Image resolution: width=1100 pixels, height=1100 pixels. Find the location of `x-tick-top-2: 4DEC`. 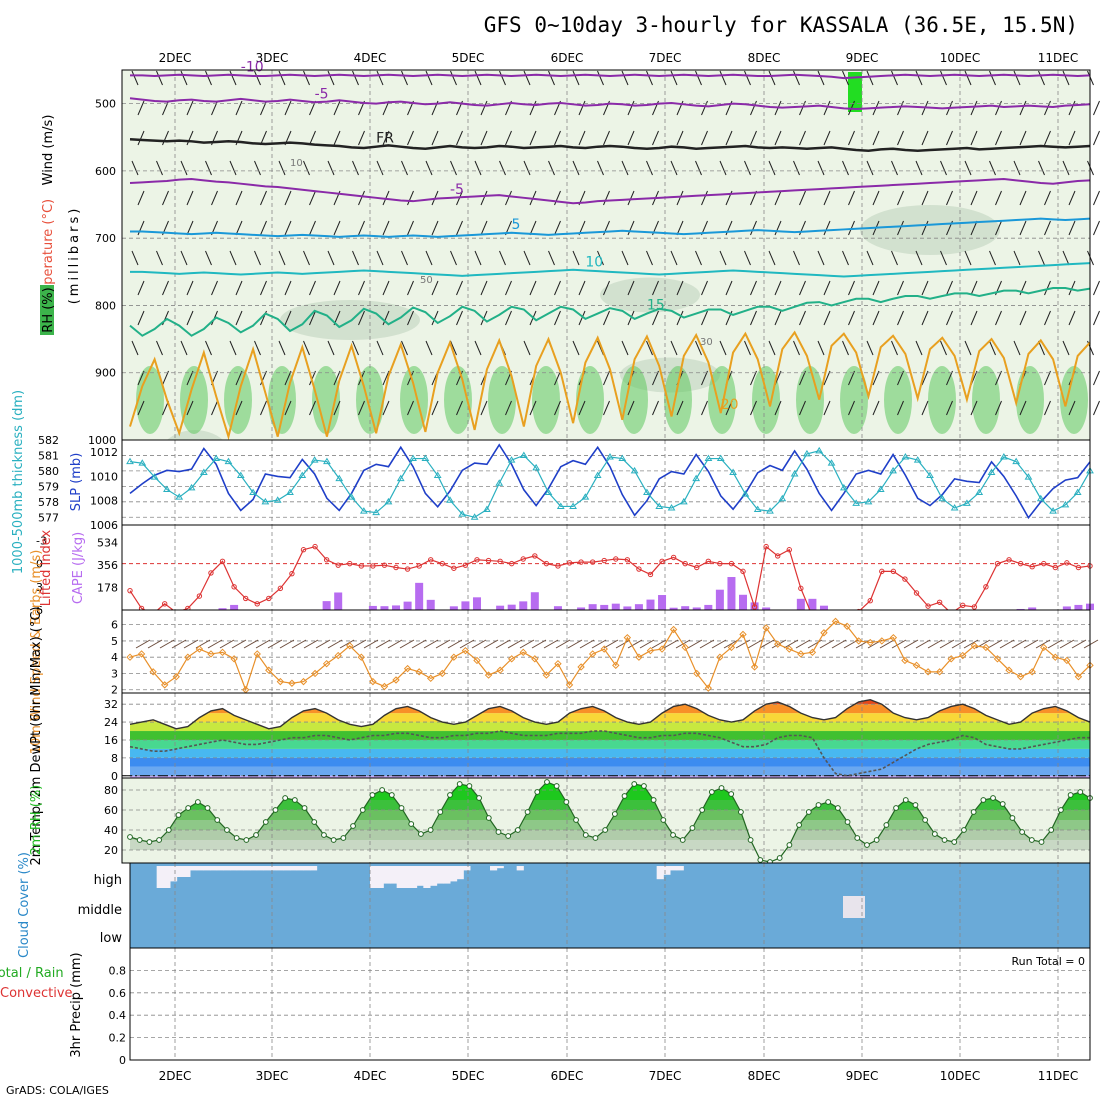

x-tick-top-2: 4DEC is located at coordinates (370, 58).